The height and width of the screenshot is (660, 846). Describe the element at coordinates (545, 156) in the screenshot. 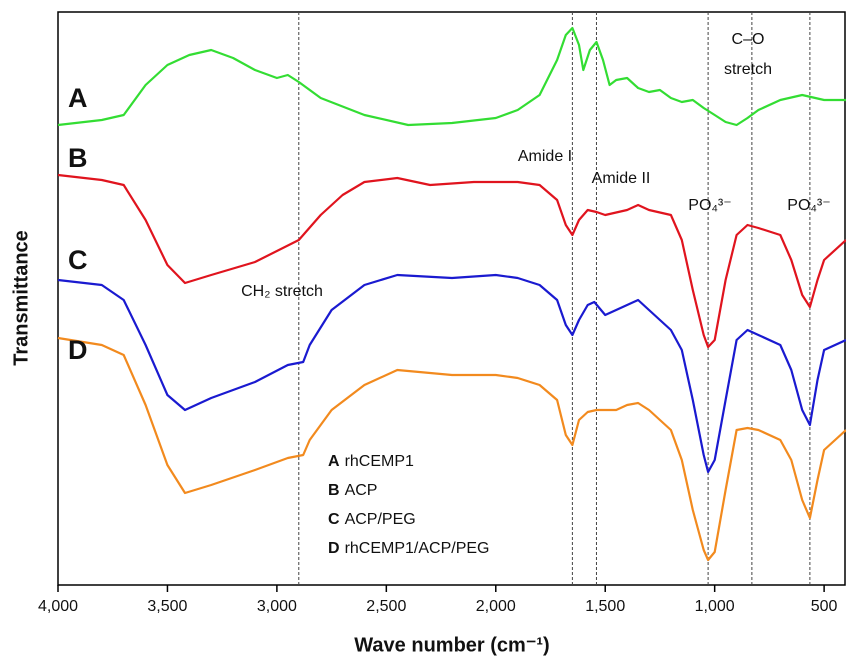

I see `annotation: Amide I` at that location.